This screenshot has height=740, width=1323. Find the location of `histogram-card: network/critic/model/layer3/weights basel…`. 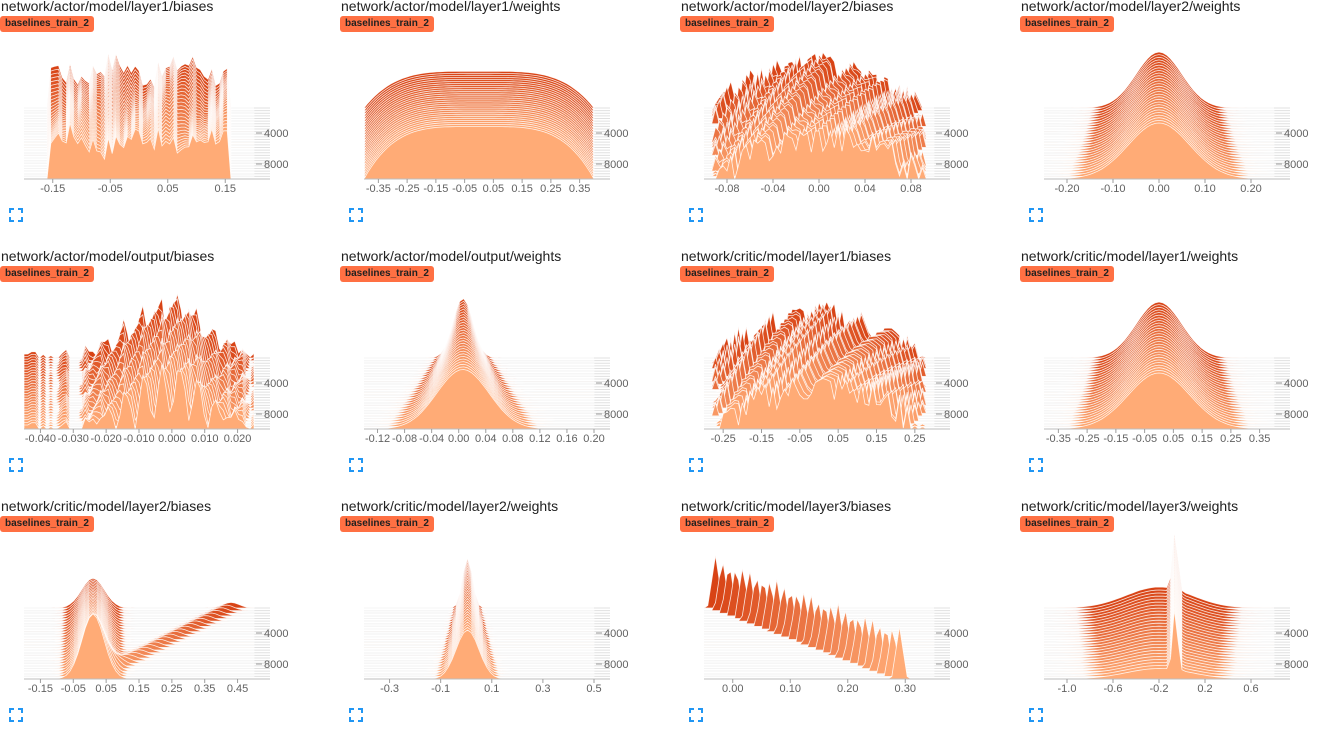

histogram-card: network/critic/model/layer3/weights basel… is located at coordinates (1171, 619).